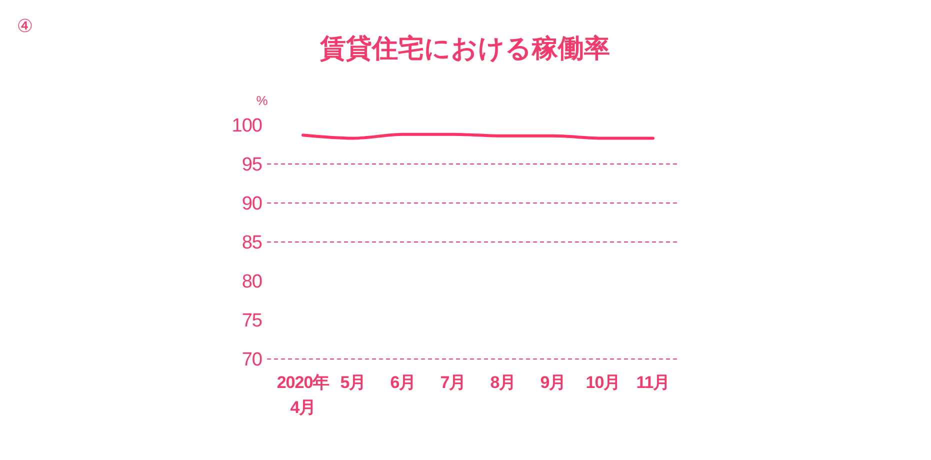 This screenshot has width=931, height=460. Describe the element at coordinates (303, 395) in the screenshot. I see `x-tick-label: 2020年 4月` at that location.